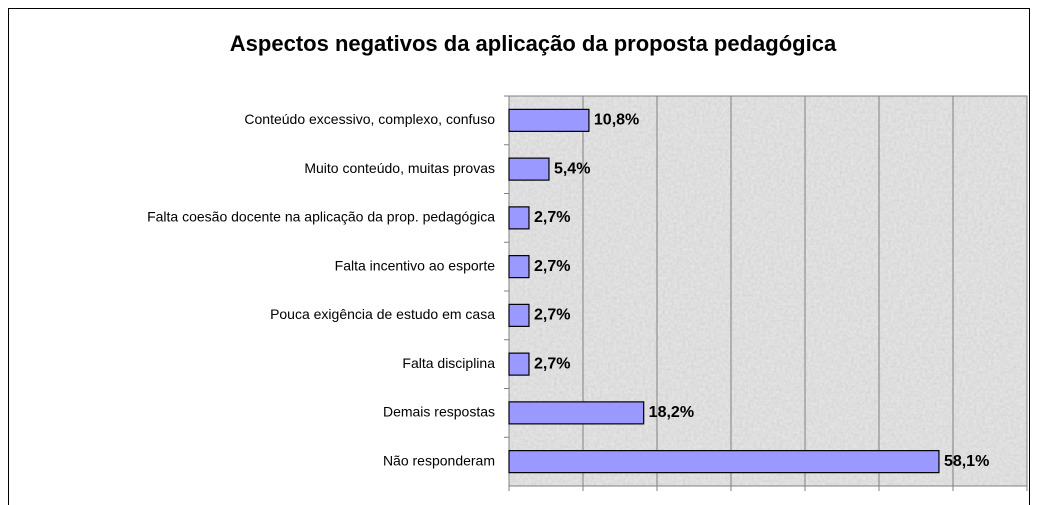 This screenshot has height=505, width=1038. What do you see at coordinates (369, 119) in the screenshot?
I see `y-tick-label: Conteúdo excessivo, complexo, confuso` at bounding box center [369, 119].